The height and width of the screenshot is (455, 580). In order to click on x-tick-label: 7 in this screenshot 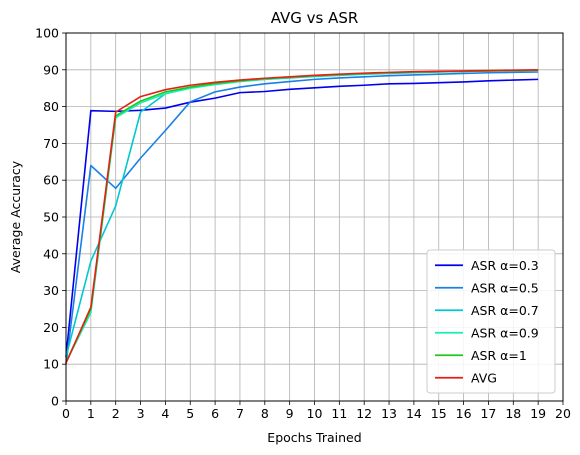, I will do `click(240, 413)`.